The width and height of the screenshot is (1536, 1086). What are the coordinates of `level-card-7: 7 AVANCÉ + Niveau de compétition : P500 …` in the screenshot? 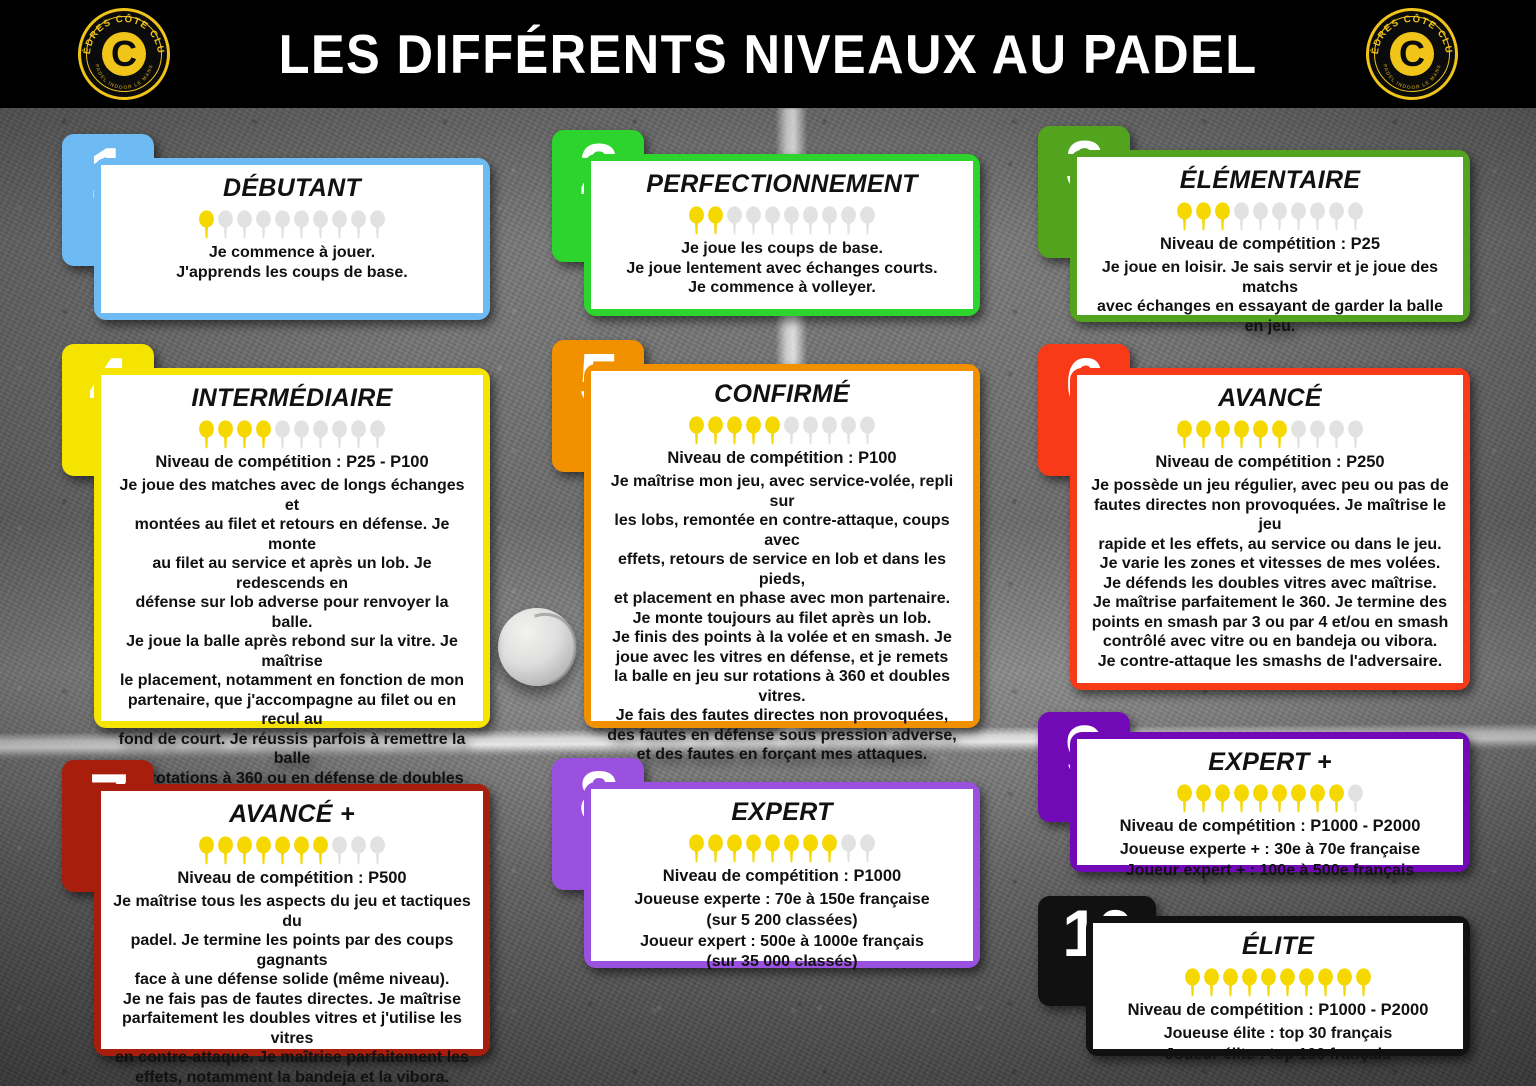 It's located at (276, 923).